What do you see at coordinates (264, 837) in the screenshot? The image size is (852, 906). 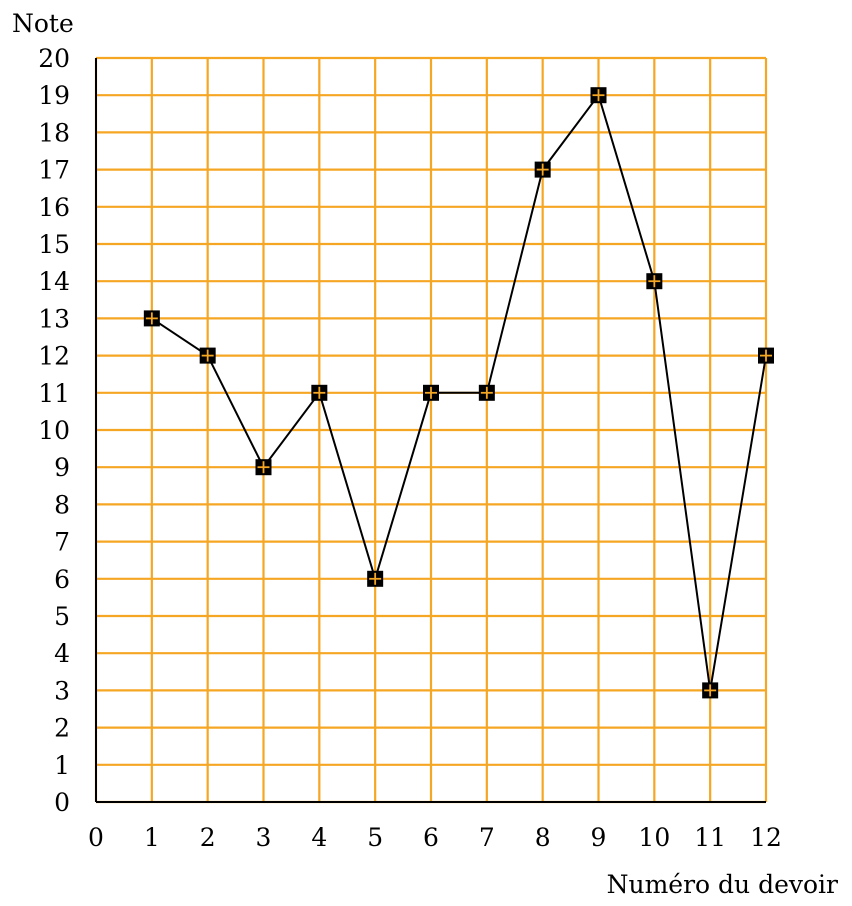 I see `x-tick-label: 3` at bounding box center [264, 837].